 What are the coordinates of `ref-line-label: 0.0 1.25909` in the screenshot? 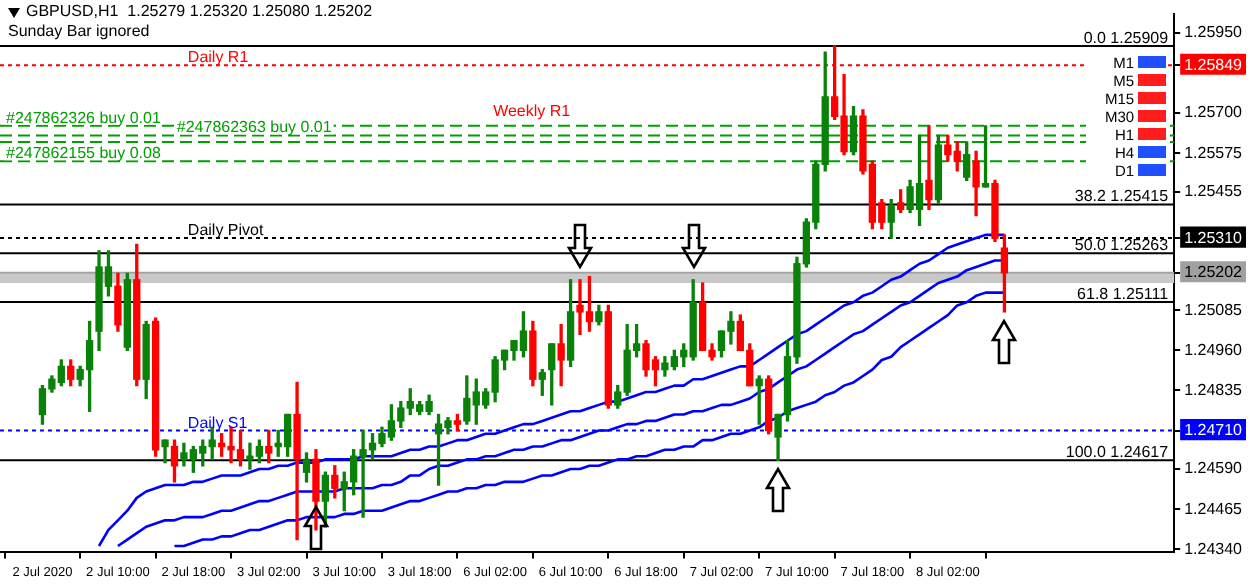 It's located at (1126, 37).